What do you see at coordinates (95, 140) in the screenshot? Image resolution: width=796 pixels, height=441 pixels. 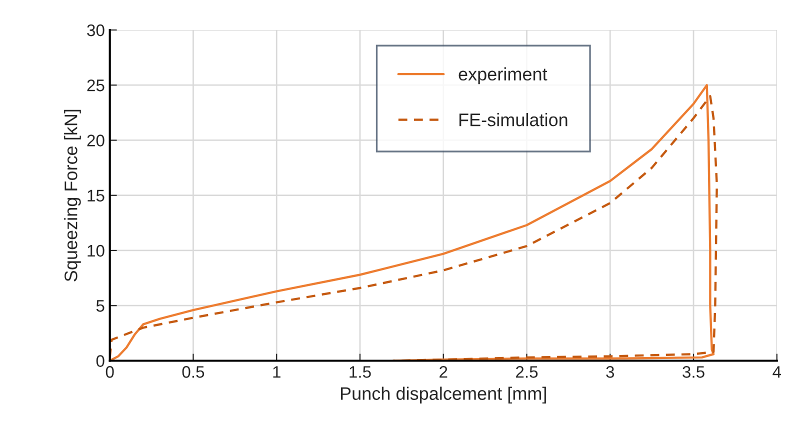 I see `y-tick-label: 20` at bounding box center [95, 140].